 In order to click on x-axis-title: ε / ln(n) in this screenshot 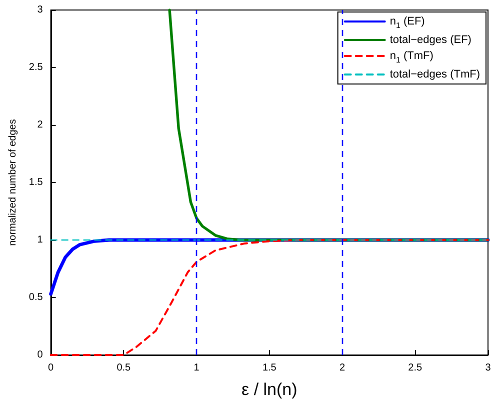, I will do `click(270, 389)`.